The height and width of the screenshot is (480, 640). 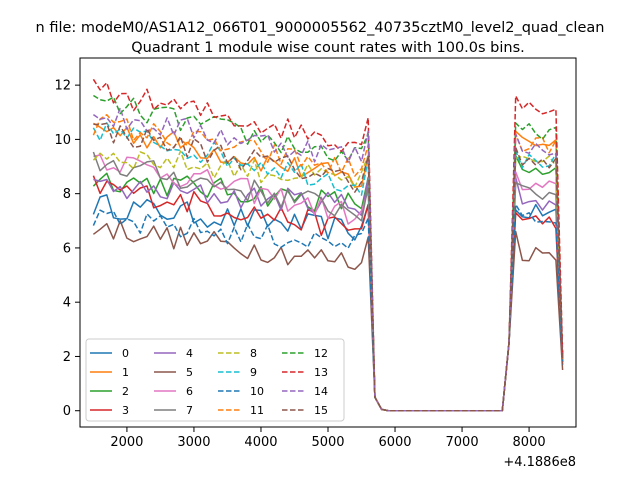 I want to click on legend-label-8: 8, so click(x=253, y=353).